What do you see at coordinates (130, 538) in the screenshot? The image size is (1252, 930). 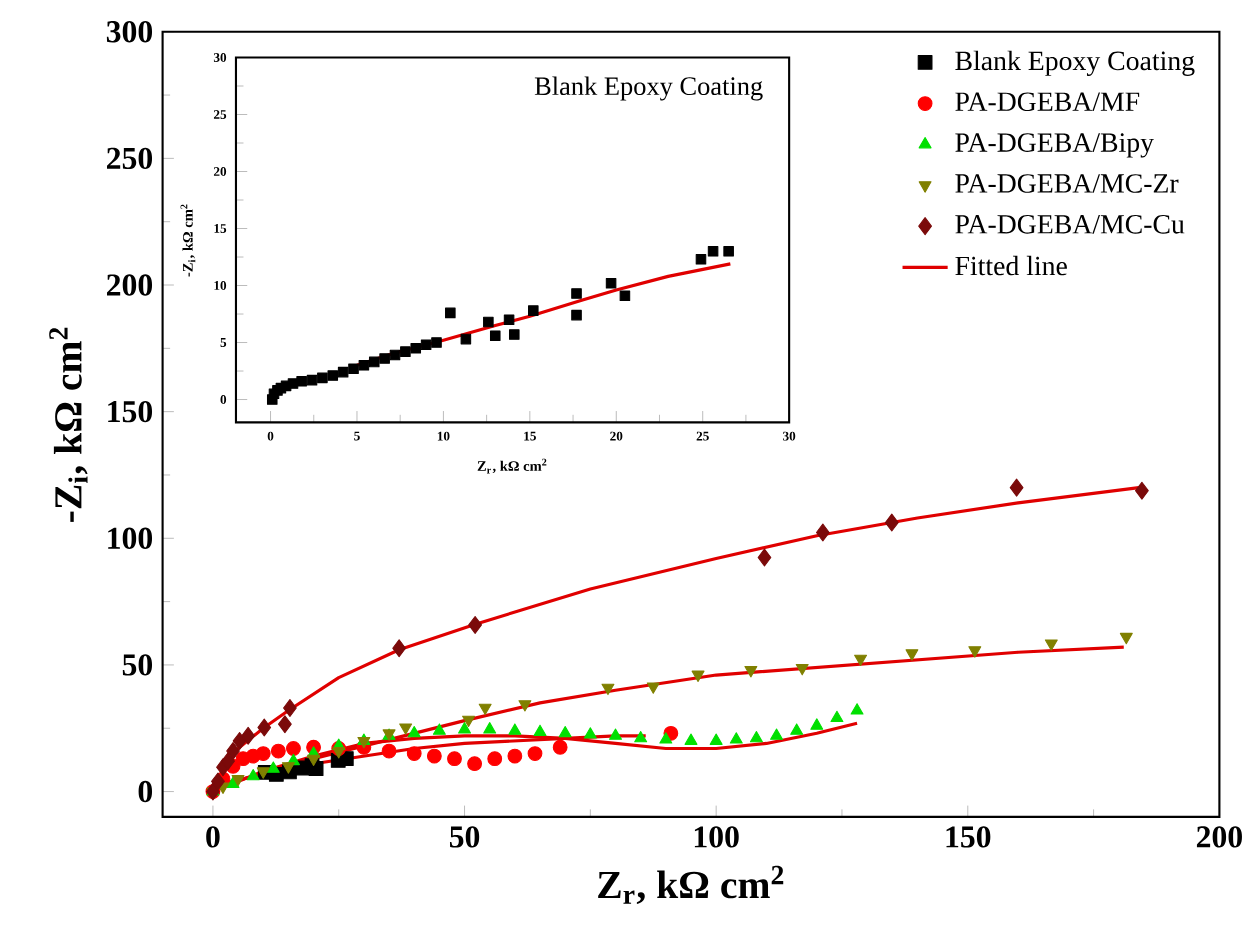 I see `y-tick-label: 100` at bounding box center [130, 538].